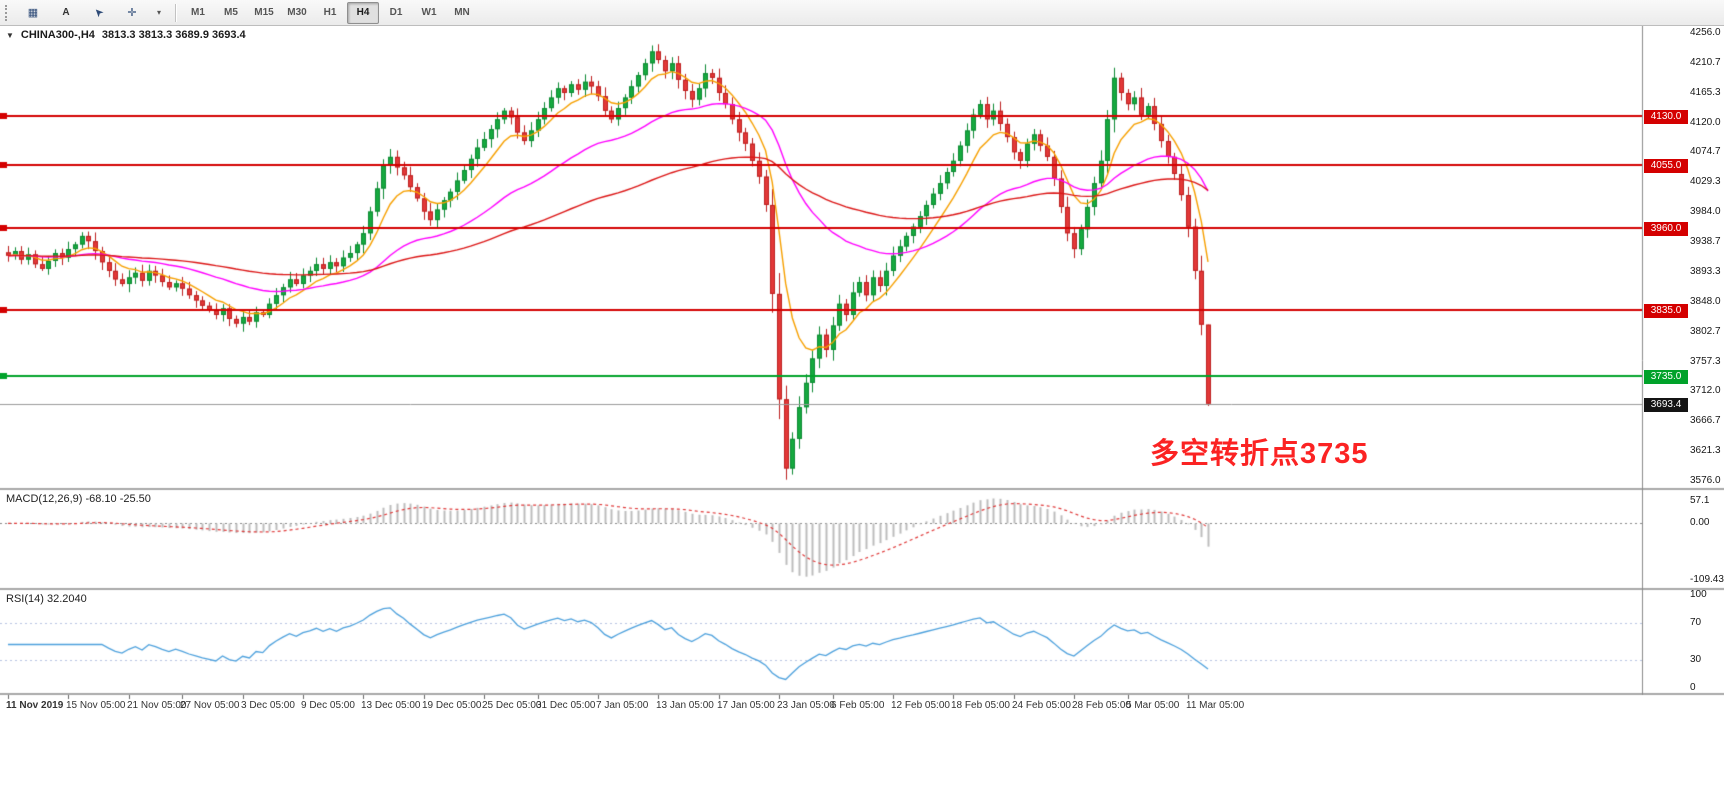  What do you see at coordinates (1696, 659) in the screenshot?
I see `rsi-axis-30: 30` at bounding box center [1696, 659].